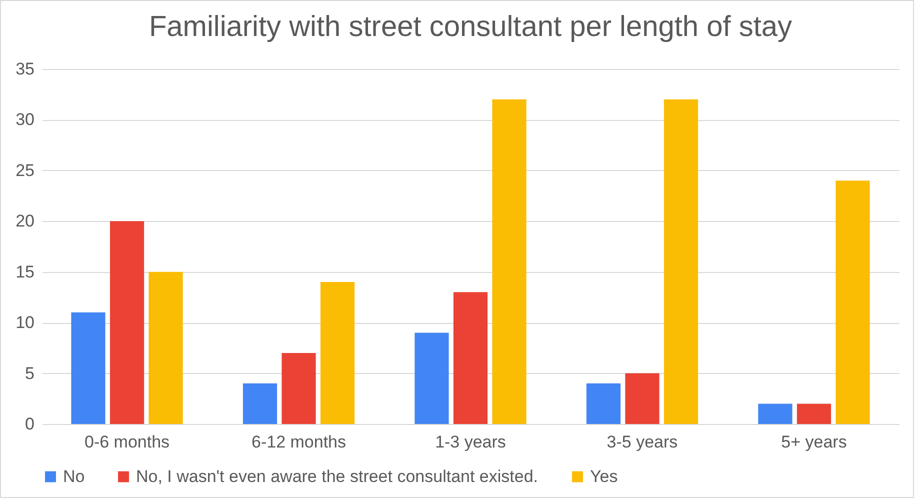 This screenshot has width=918, height=502. I want to click on x-tick-label: 0-6 months, so click(127, 442).